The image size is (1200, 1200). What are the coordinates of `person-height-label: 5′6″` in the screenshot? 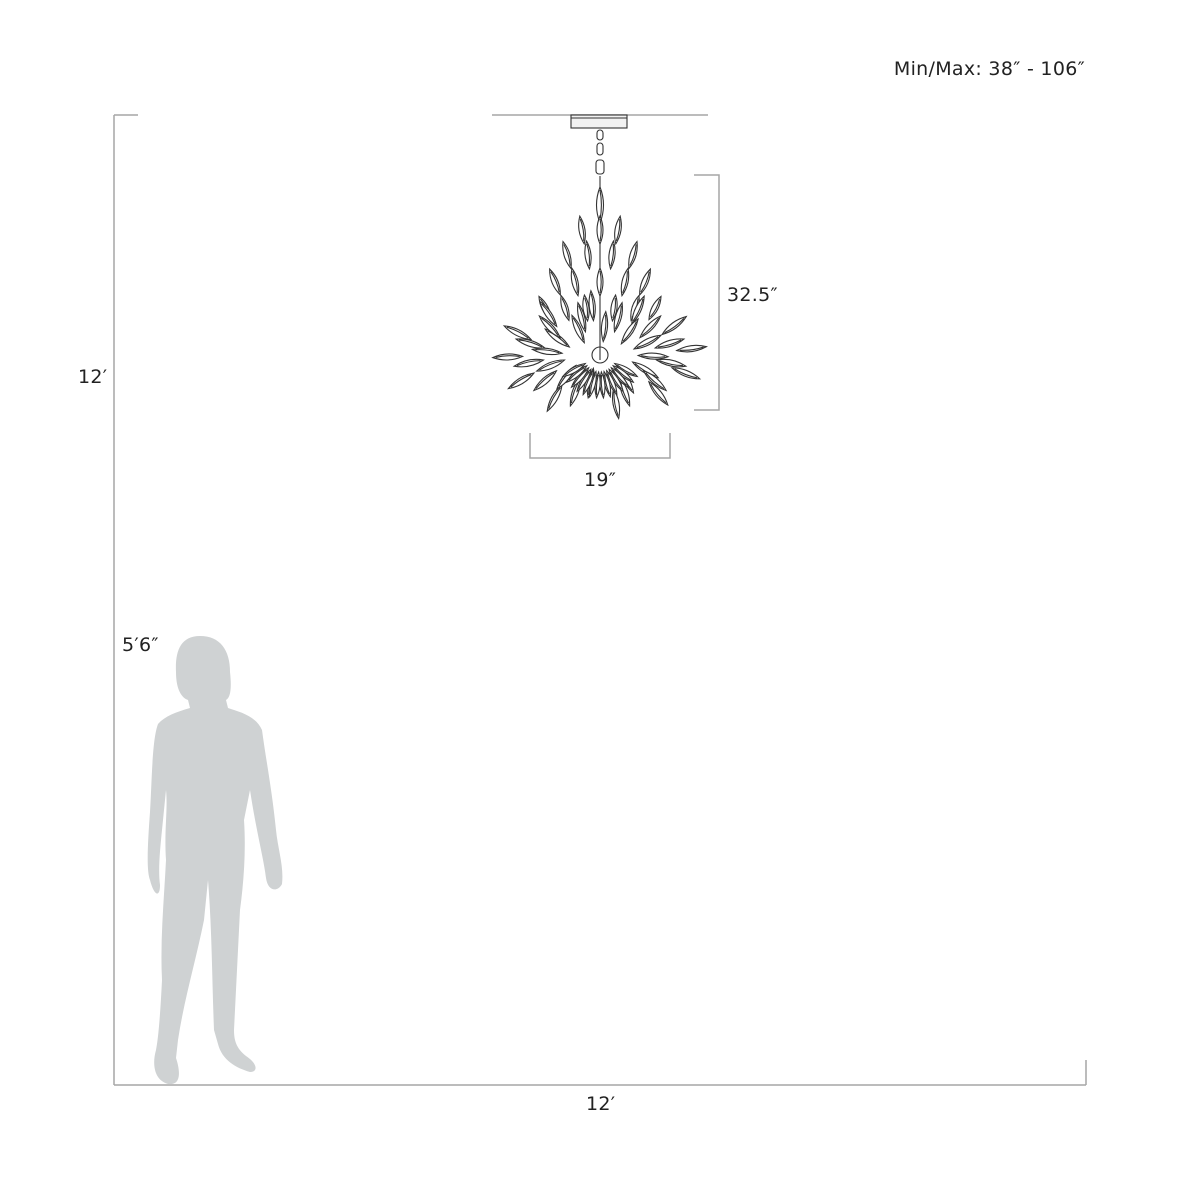 It's located at (140, 645).